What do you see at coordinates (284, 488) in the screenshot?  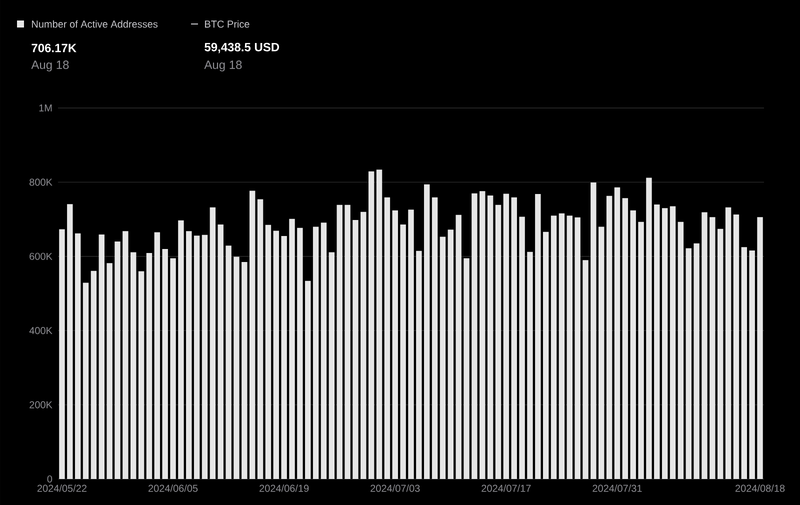 I see `x-tick-label: 2024/06/19` at bounding box center [284, 488].